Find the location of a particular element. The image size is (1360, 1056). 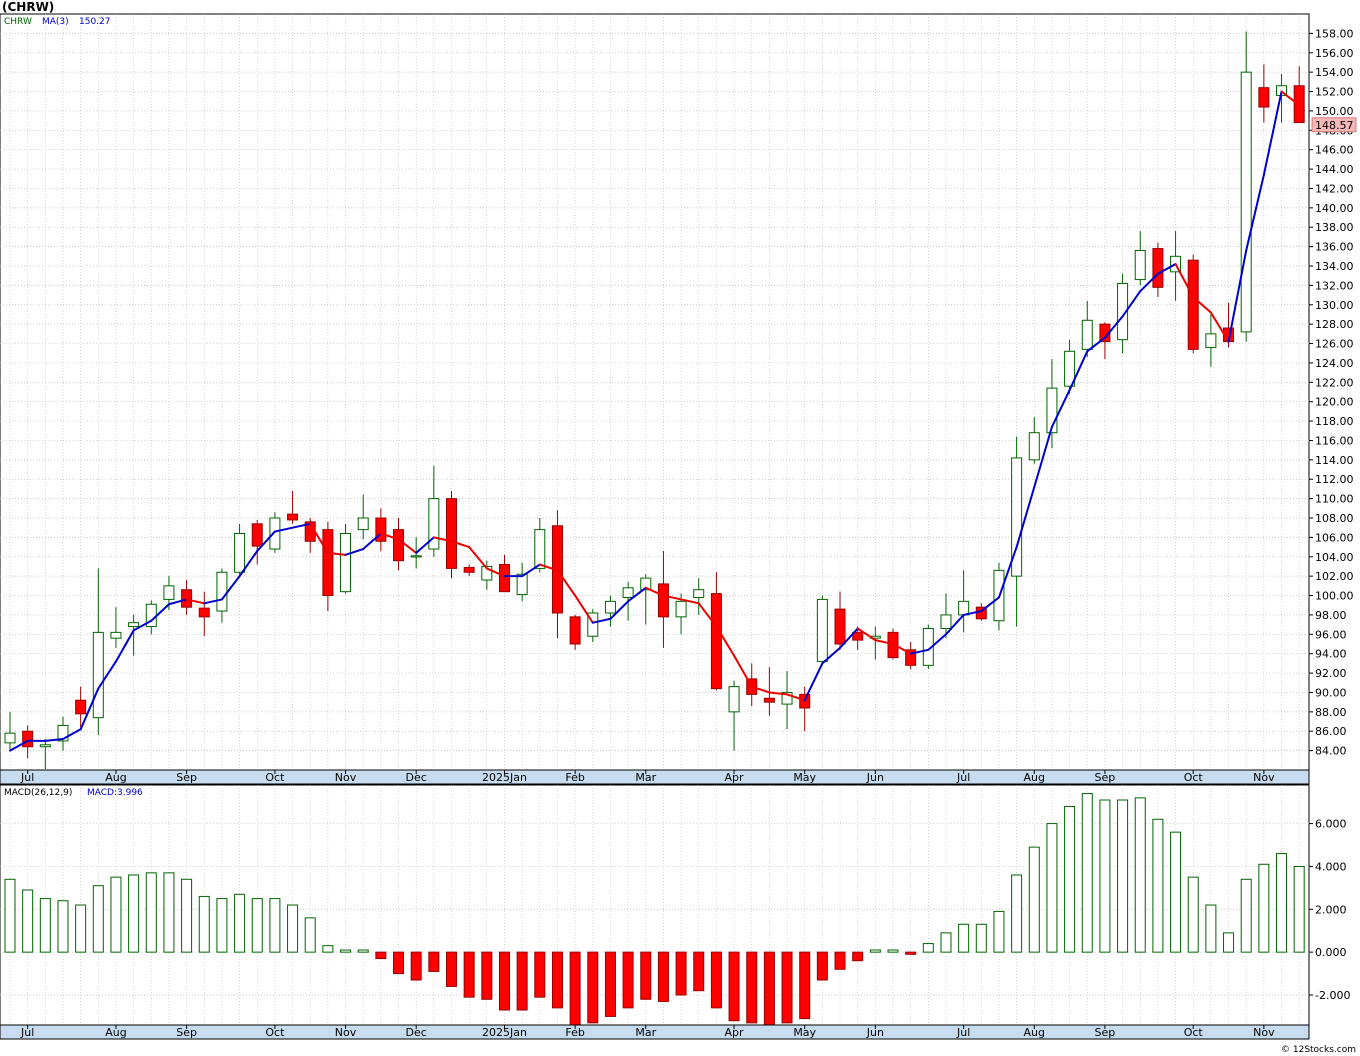

macd-x-tick-label: Jun is located at coordinates (875, 1032).